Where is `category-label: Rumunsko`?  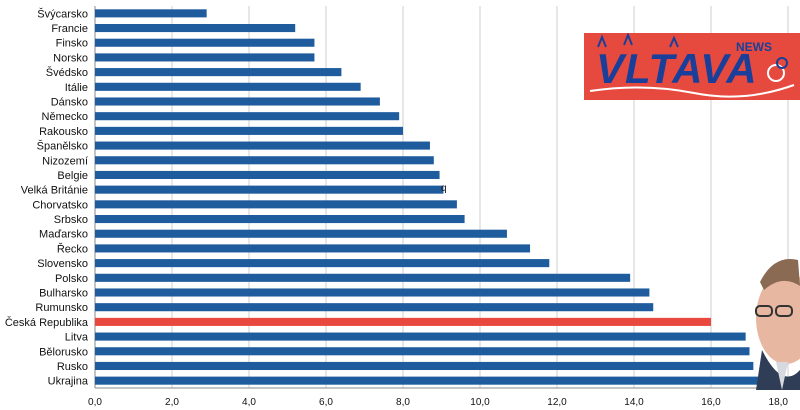
category-label: Rumunsko is located at coordinates (61, 308).